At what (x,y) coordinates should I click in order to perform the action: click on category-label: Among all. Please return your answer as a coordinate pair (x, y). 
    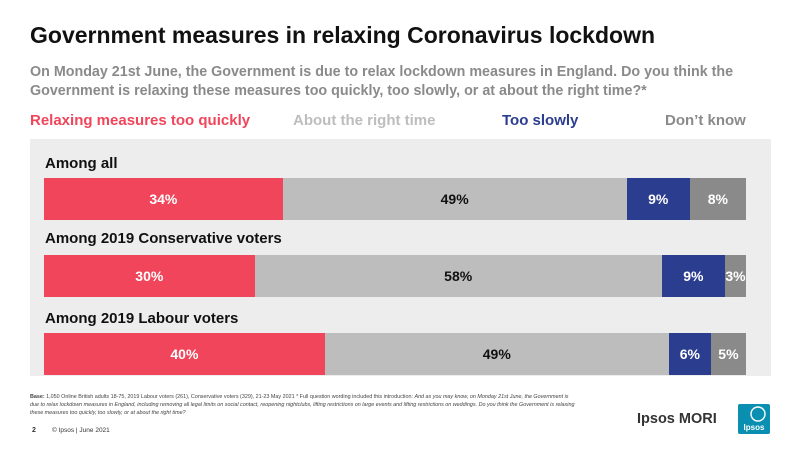
    Looking at the image, I should click on (81, 163).